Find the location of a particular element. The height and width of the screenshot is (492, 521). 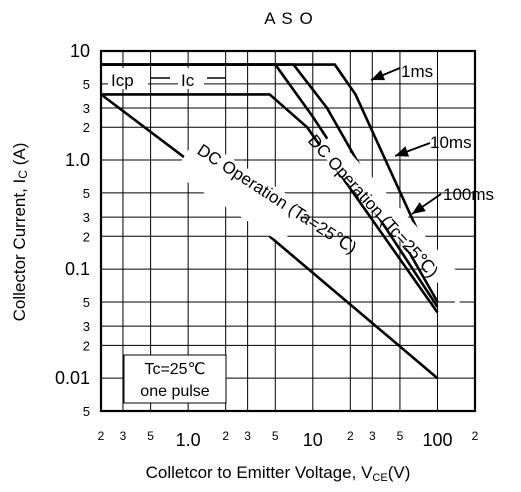

x-axis-label: Colletcor to Emitter Voltage, VCE(V) is located at coordinates (278, 473).